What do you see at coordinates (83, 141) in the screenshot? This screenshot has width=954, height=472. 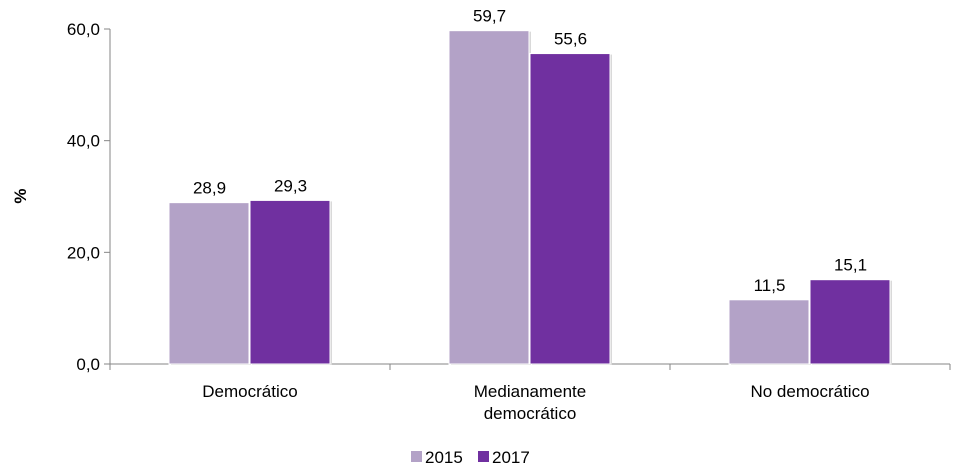 I see `y-tick-label: 40,0` at bounding box center [83, 141].